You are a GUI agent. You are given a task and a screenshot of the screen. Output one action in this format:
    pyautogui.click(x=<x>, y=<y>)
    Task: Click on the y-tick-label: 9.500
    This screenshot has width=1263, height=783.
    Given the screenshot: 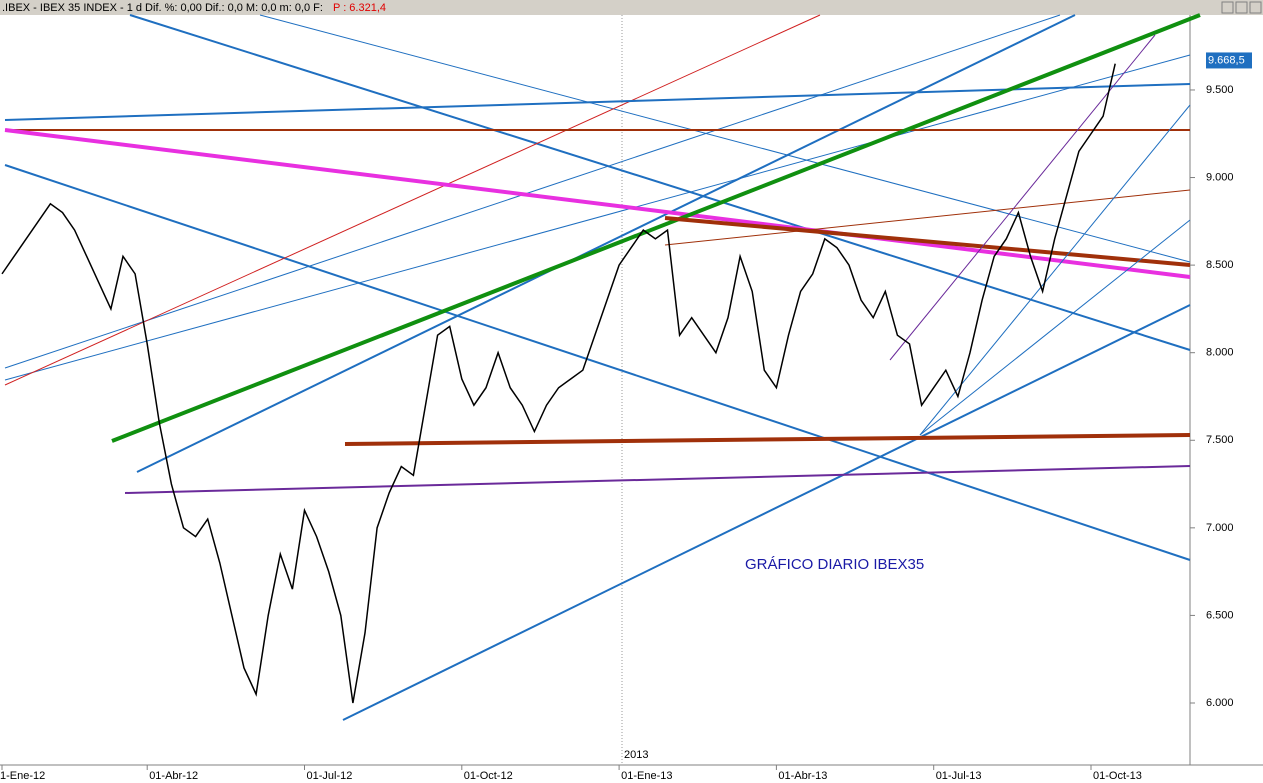 What is the action you would take?
    pyautogui.click(x=1220, y=90)
    